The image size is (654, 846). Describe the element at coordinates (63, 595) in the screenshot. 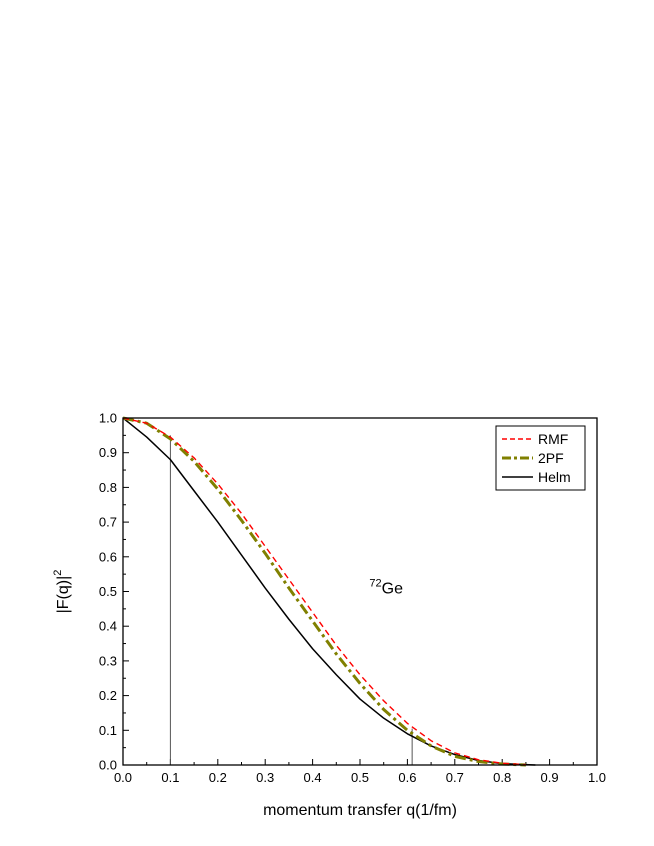

I see `y-axis-title-main: |F(q)|` at that location.